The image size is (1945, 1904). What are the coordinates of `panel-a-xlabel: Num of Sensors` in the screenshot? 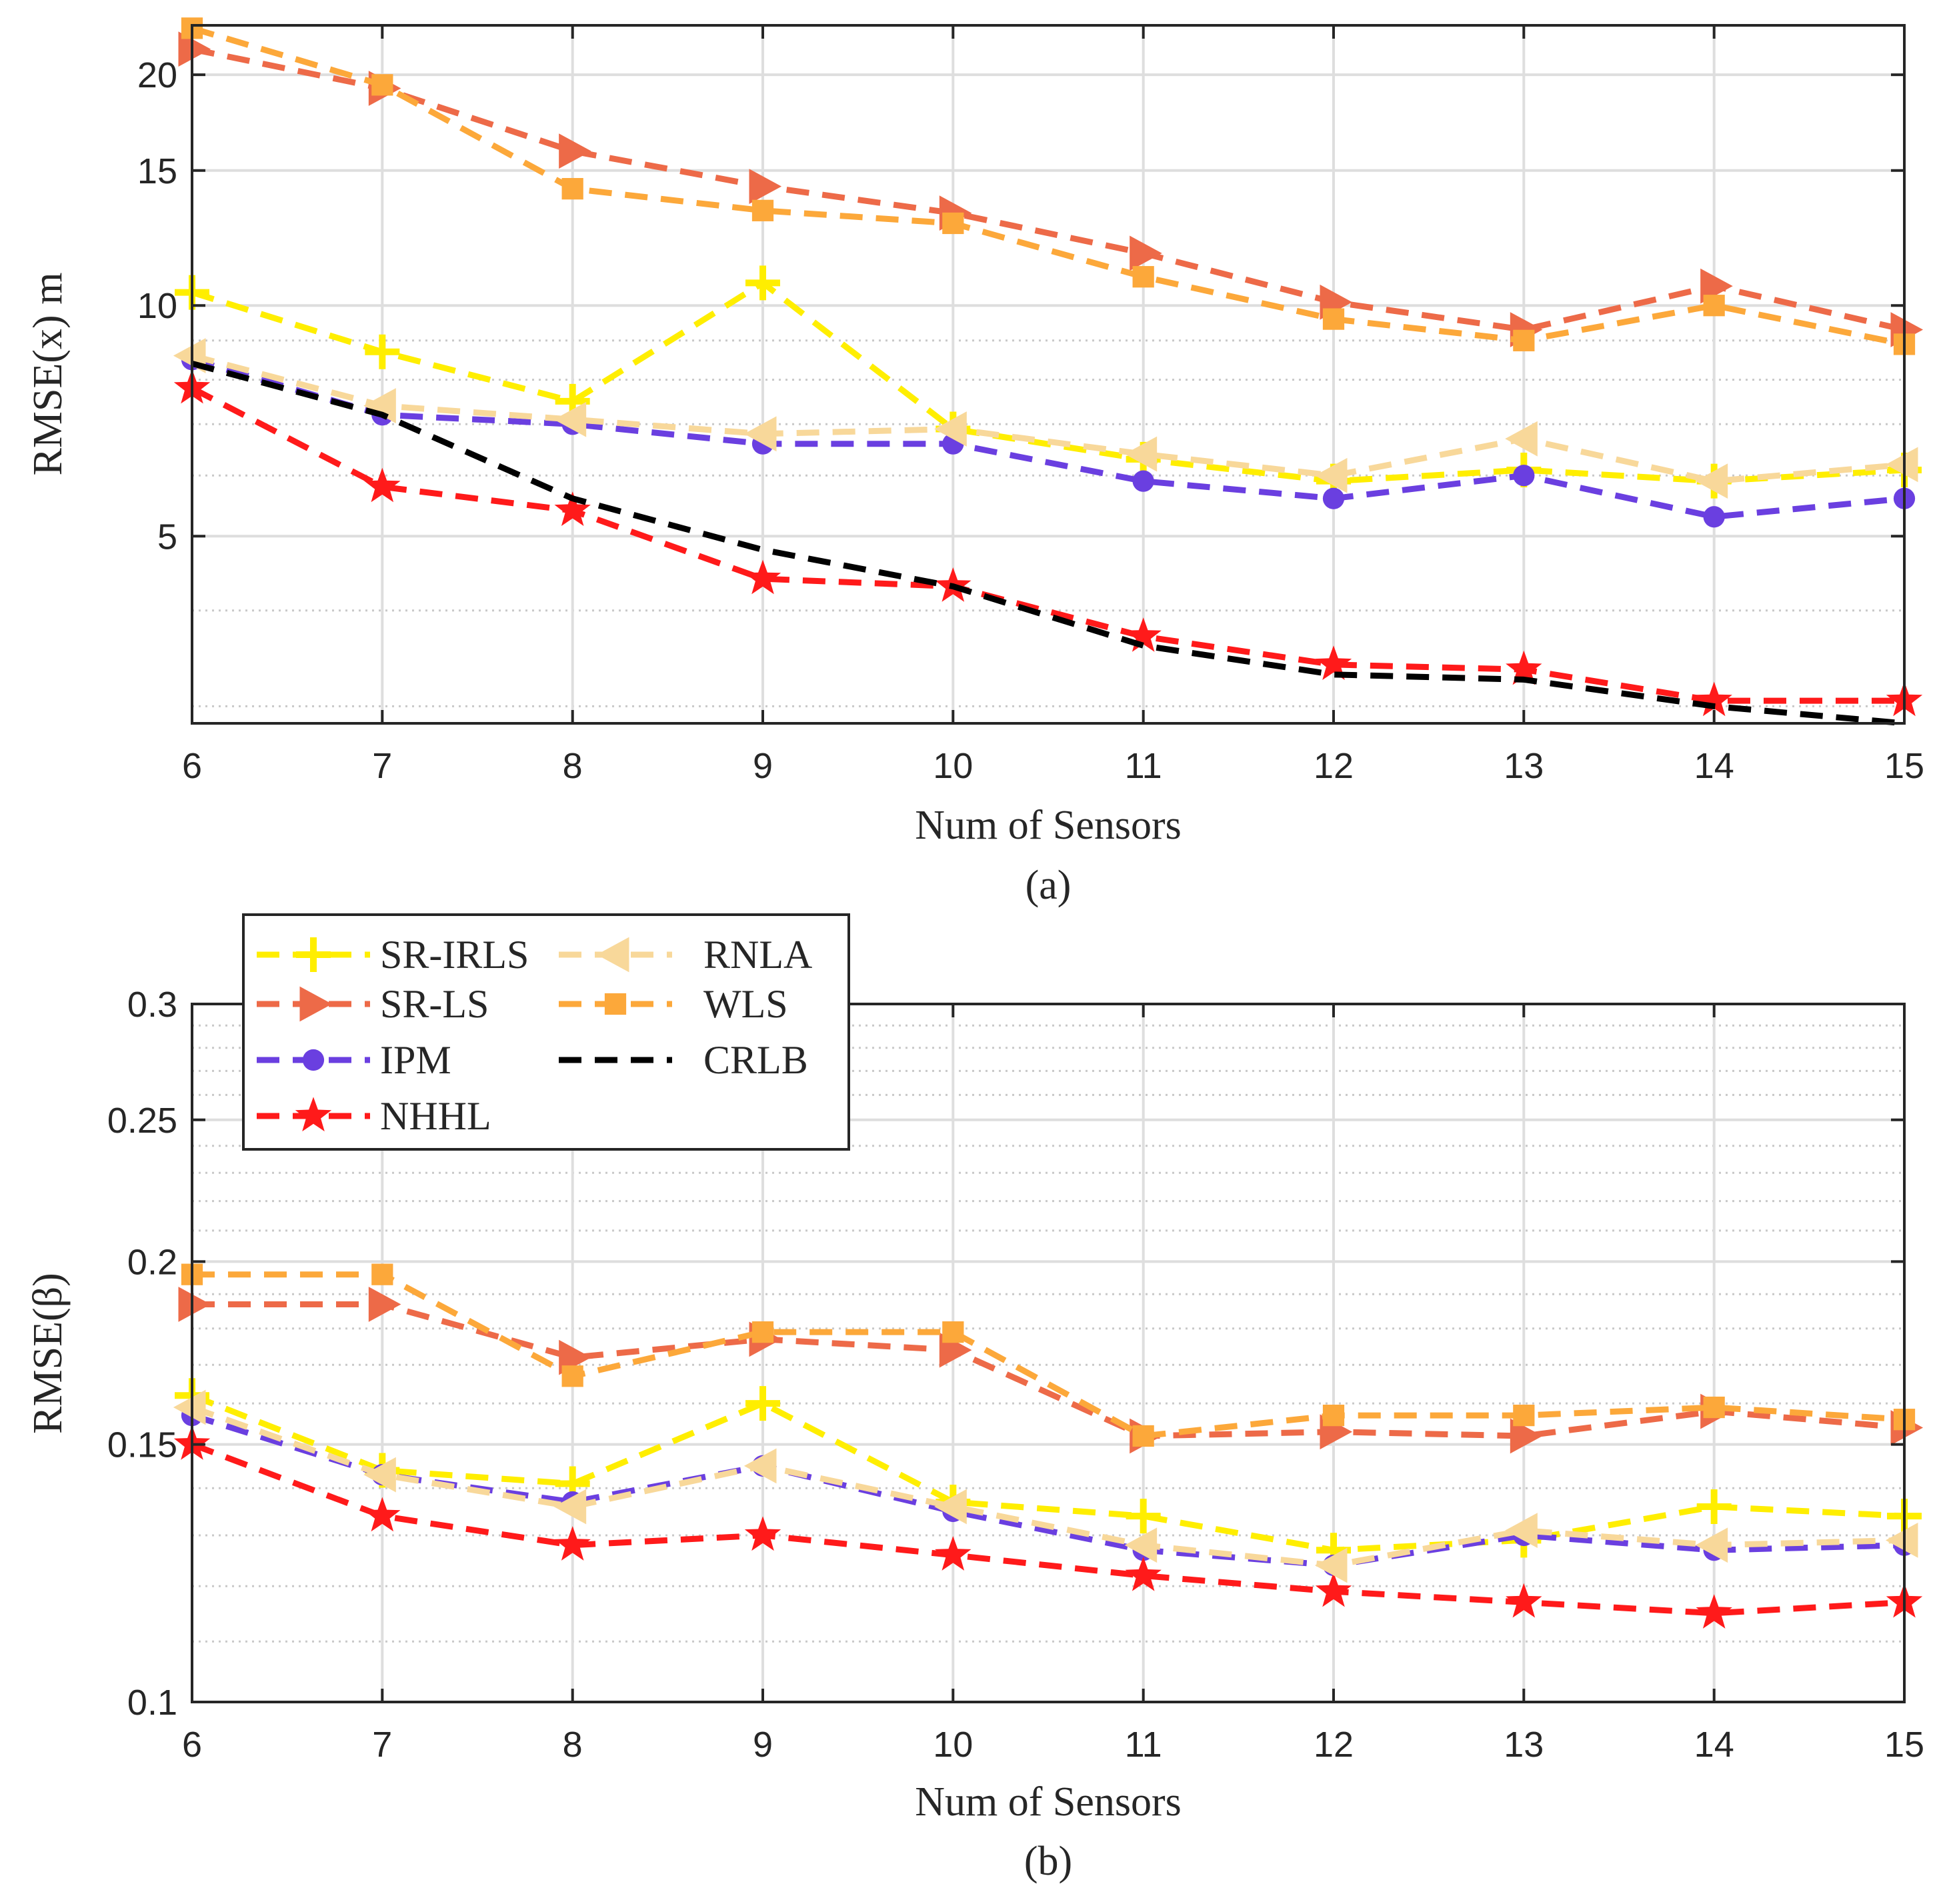 It's located at (1048, 825).